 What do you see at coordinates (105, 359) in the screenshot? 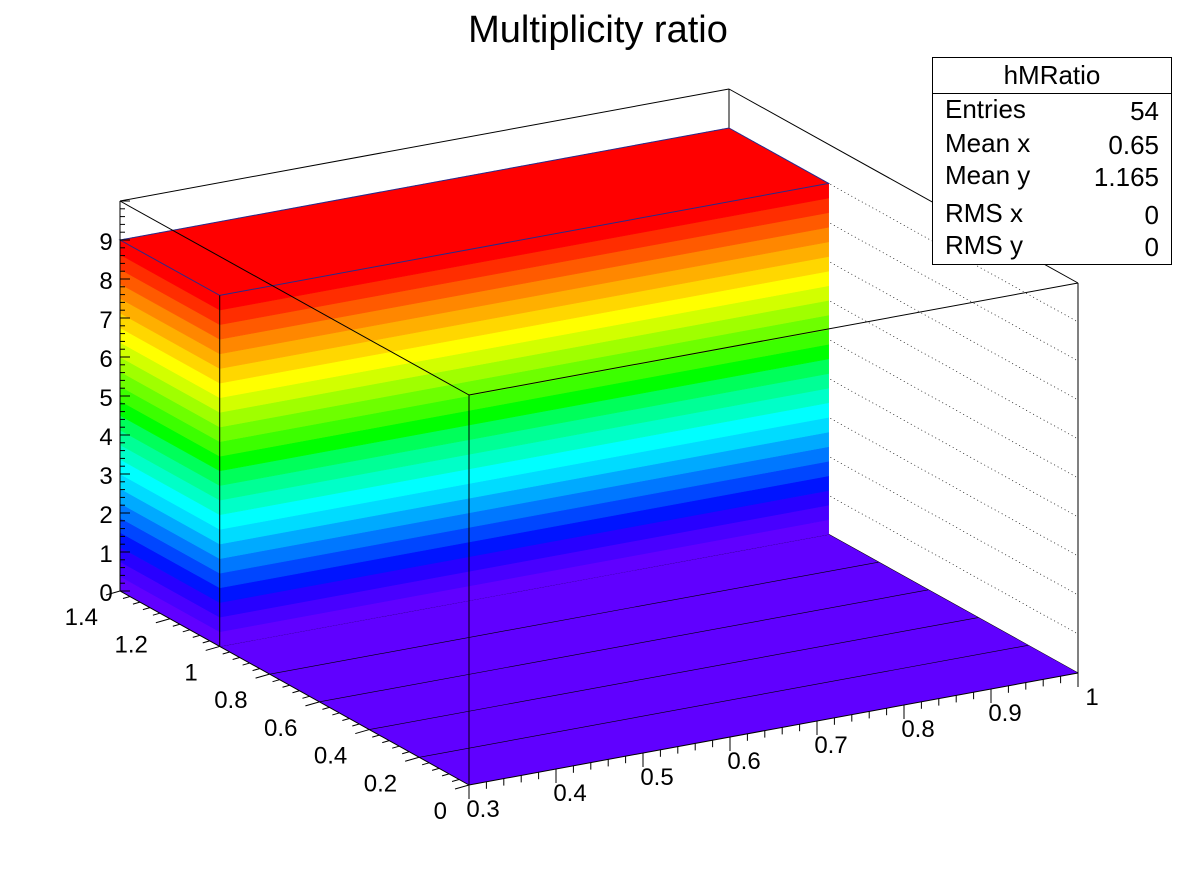
I see `z-tick-label: 6` at bounding box center [105, 359].